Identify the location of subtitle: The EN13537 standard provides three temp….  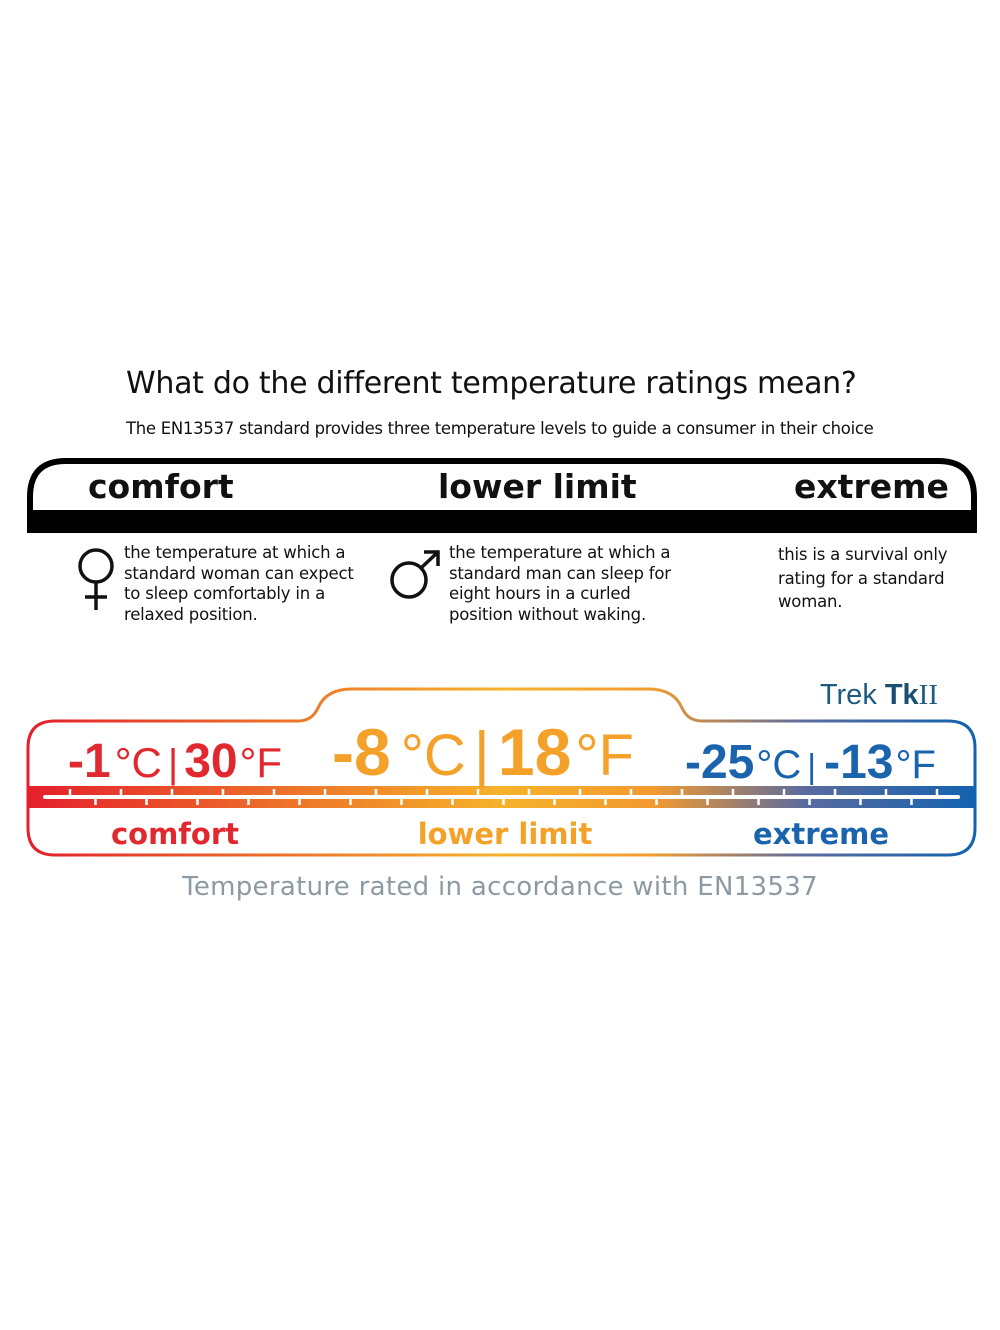
(500, 428).